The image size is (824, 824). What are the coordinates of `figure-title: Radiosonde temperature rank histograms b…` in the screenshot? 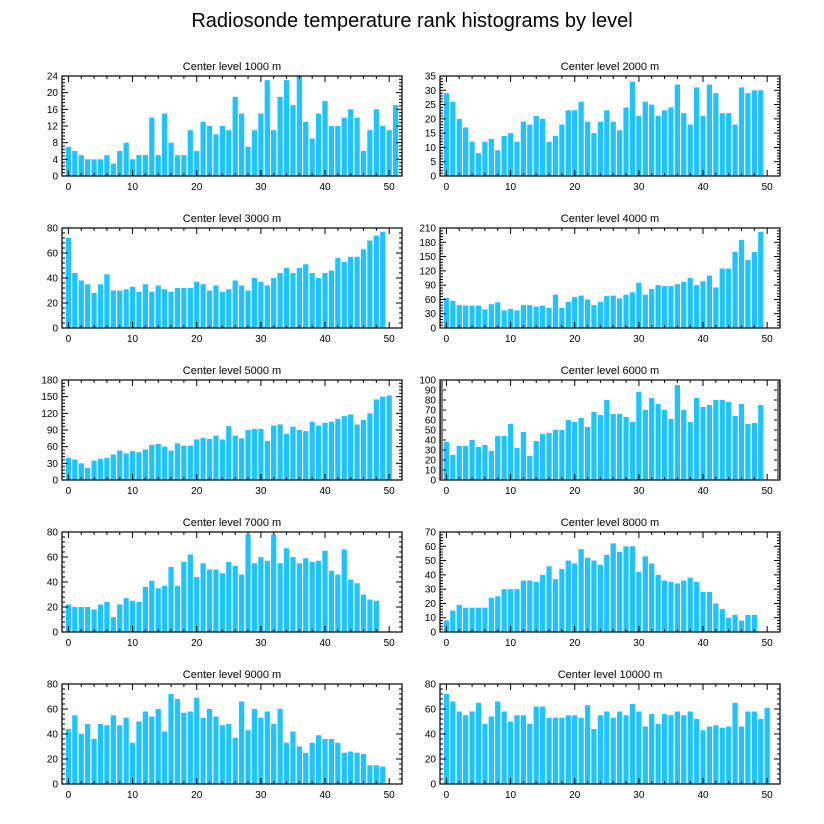 It's located at (412, 21).